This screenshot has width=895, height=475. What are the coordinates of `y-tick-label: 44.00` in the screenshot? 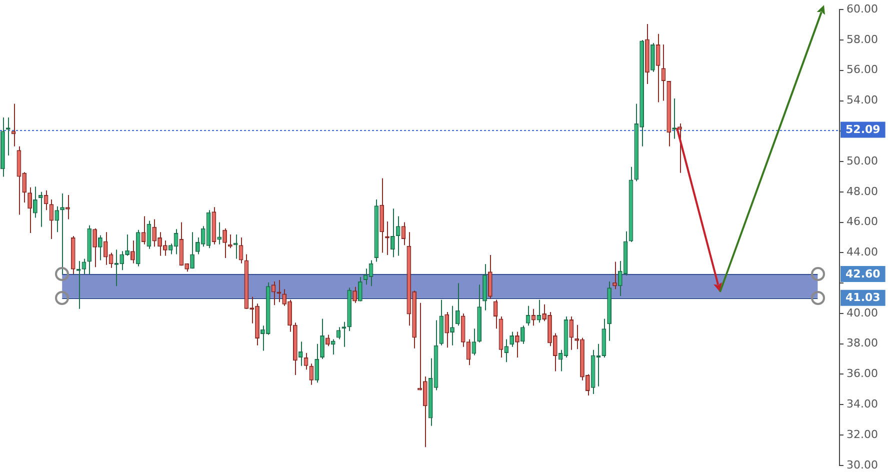 It's located at (862, 252).